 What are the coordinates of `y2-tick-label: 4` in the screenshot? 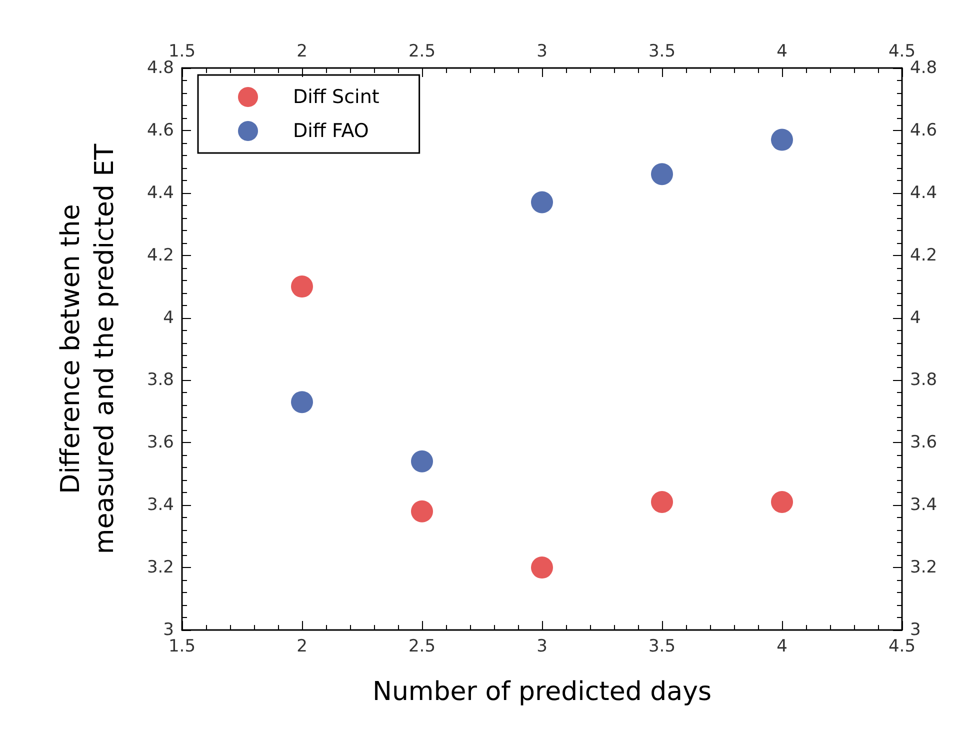 It's located at (915, 318).